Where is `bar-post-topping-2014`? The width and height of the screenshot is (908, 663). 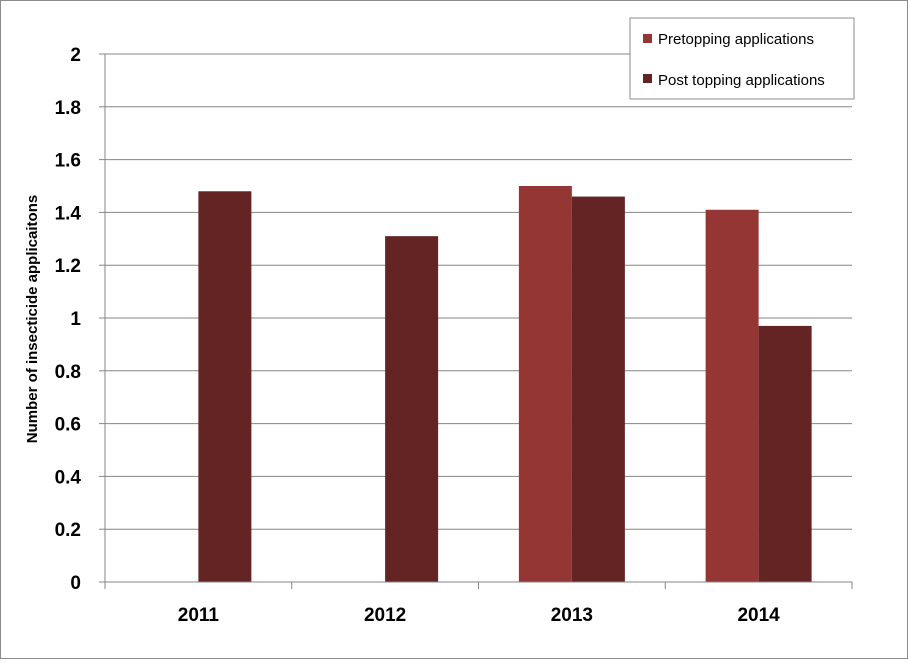 bar-post-topping-2014 is located at coordinates (785, 453).